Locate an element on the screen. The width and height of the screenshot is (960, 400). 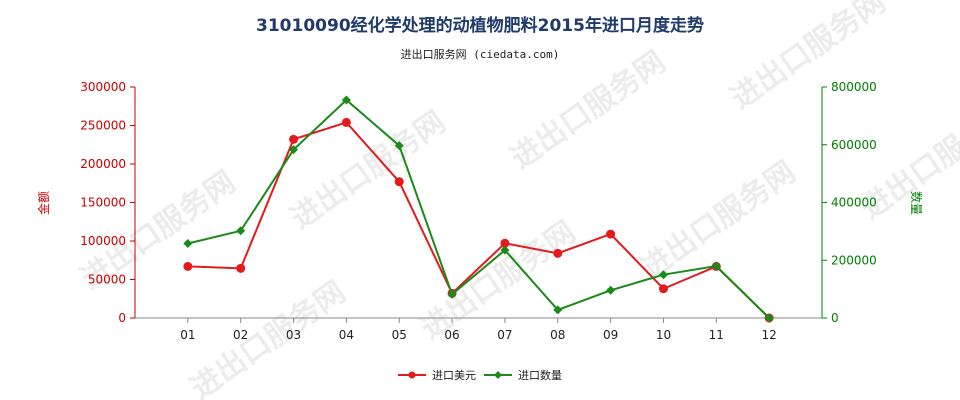
x-tick-label: 08 is located at coordinates (557, 335).